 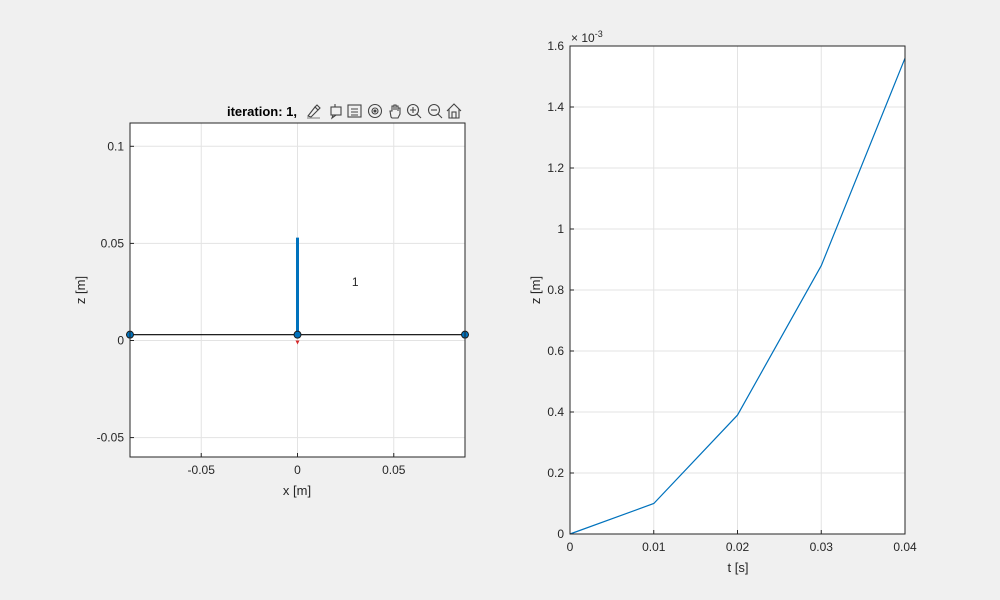 I want to click on brush-icon, so click(x=314, y=111).